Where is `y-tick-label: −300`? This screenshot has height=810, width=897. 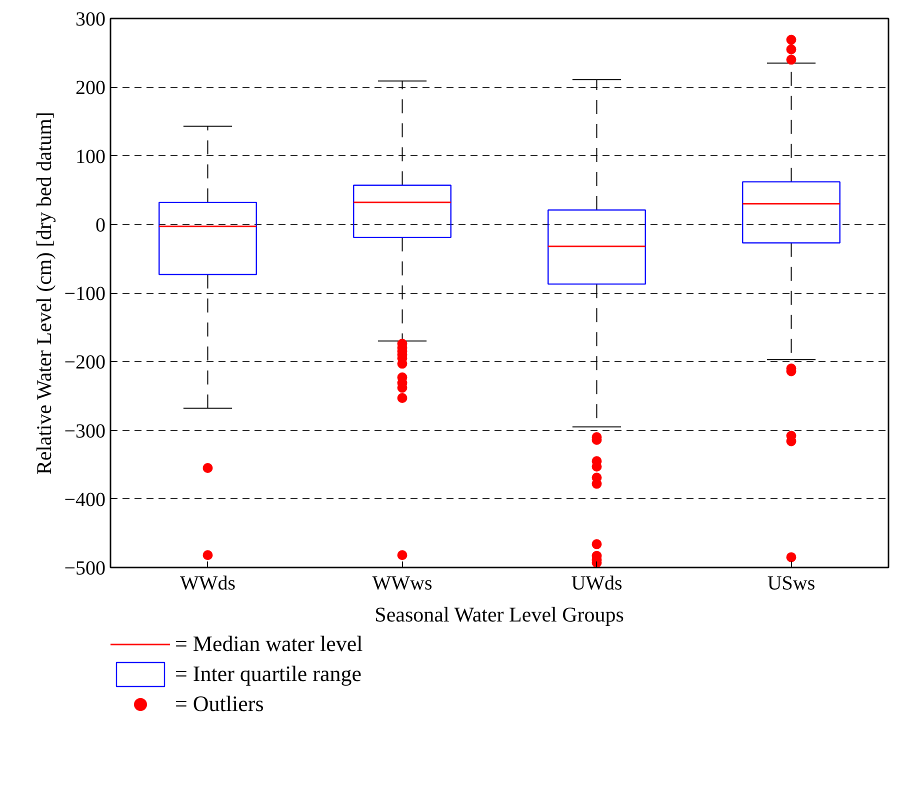 y-tick-label: −300 is located at coordinates (85, 431).